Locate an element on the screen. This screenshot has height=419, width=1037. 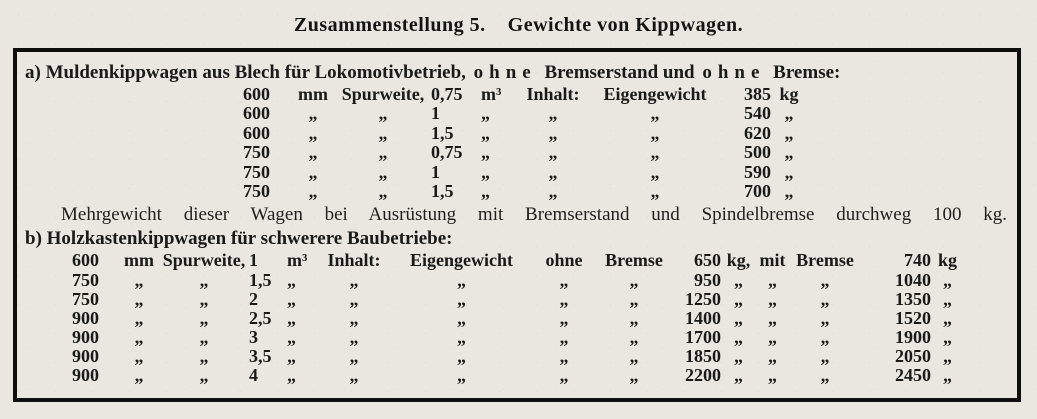
table-cell: 3,5 is located at coordinates (260, 355).